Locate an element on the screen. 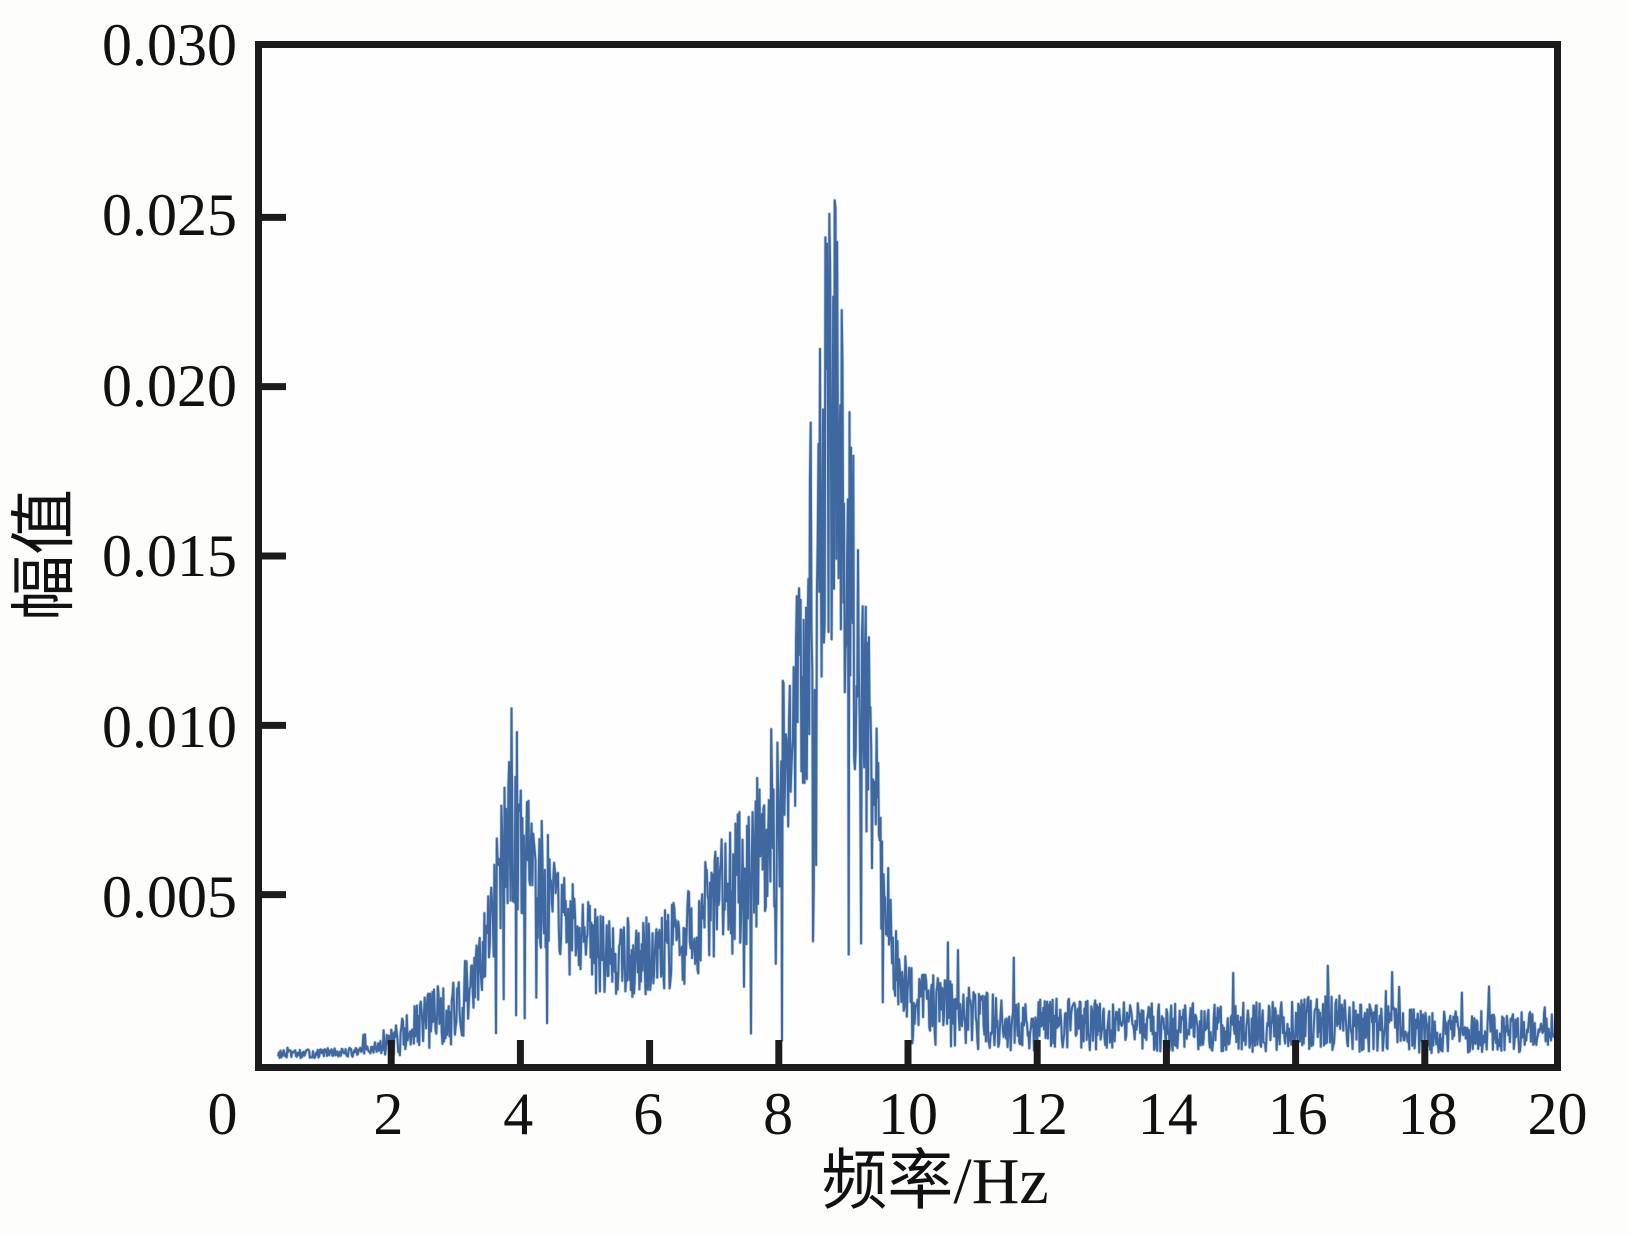 The image size is (1629, 1235). y-tick-label: 0.005 is located at coordinates (169, 897).